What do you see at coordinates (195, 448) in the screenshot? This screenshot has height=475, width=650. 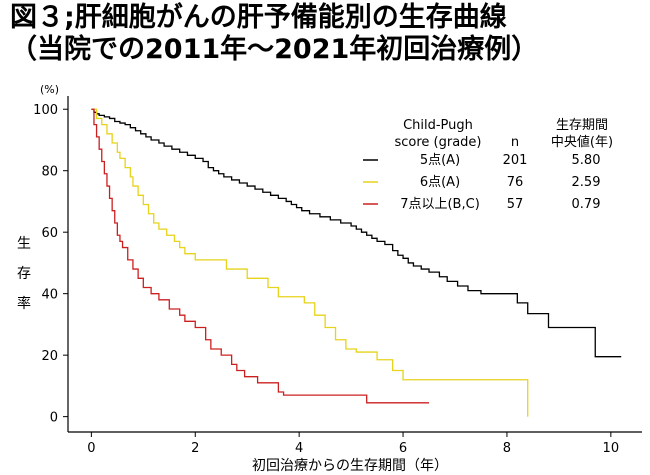 I see `x-tick-label: 2` at bounding box center [195, 448].